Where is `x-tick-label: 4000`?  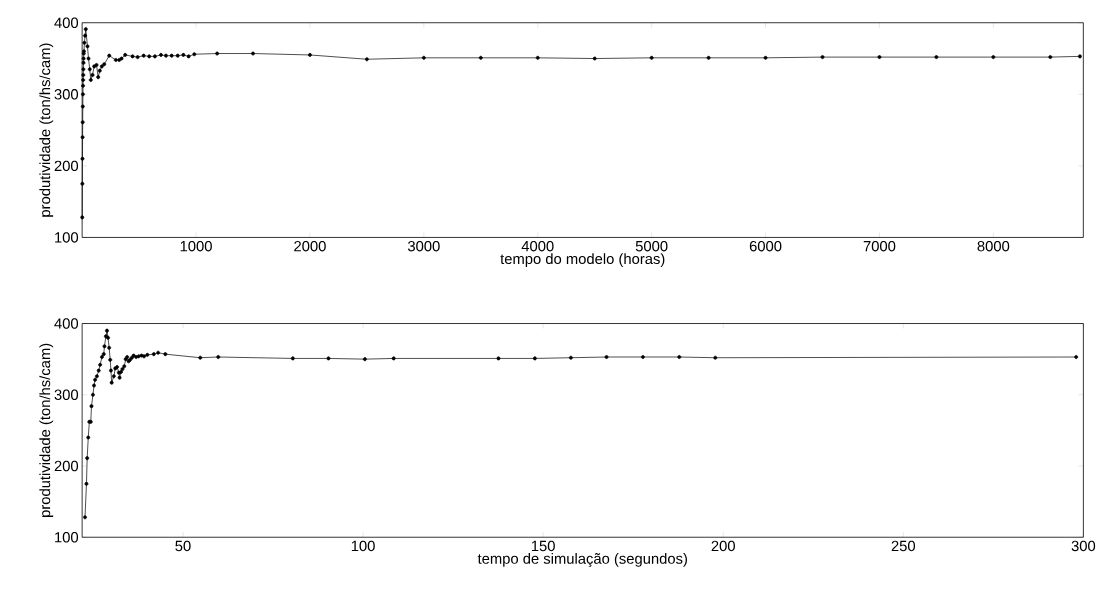 x-tick-label: 4000 is located at coordinates (537, 246).